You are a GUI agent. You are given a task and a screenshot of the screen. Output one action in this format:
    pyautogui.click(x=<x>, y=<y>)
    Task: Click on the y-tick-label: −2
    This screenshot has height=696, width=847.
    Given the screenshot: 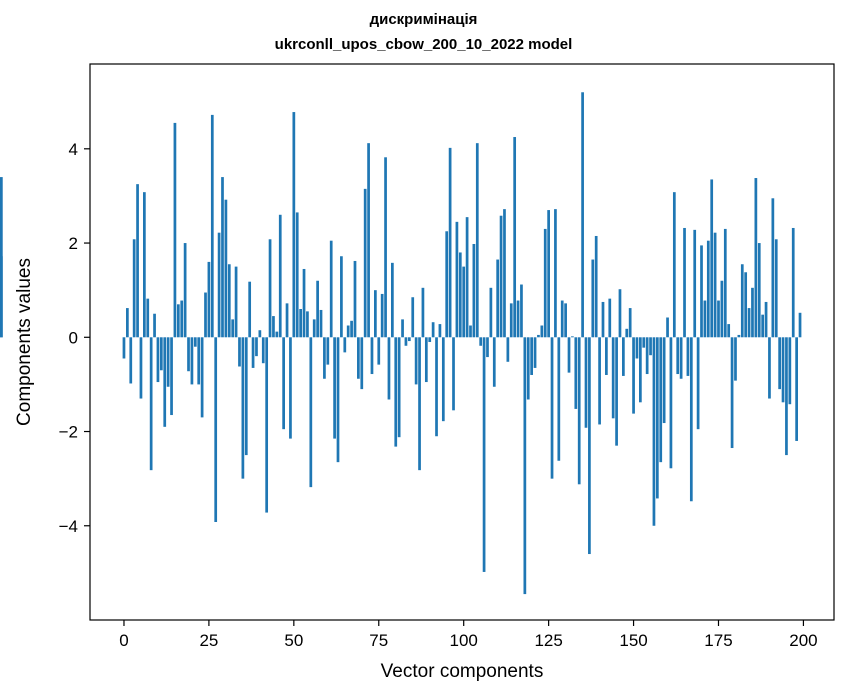 What is the action you would take?
    pyautogui.click(x=68, y=432)
    